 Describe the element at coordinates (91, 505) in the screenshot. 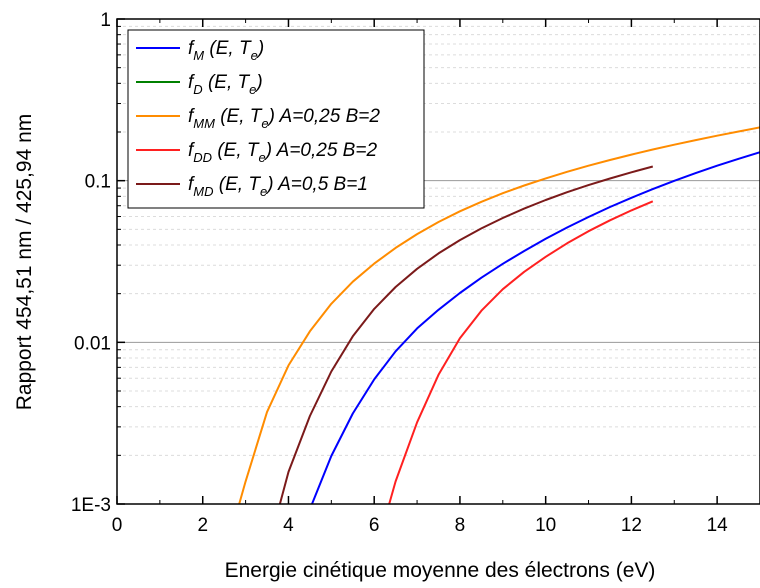

I see `y-tick-label: 1E-3` at that location.